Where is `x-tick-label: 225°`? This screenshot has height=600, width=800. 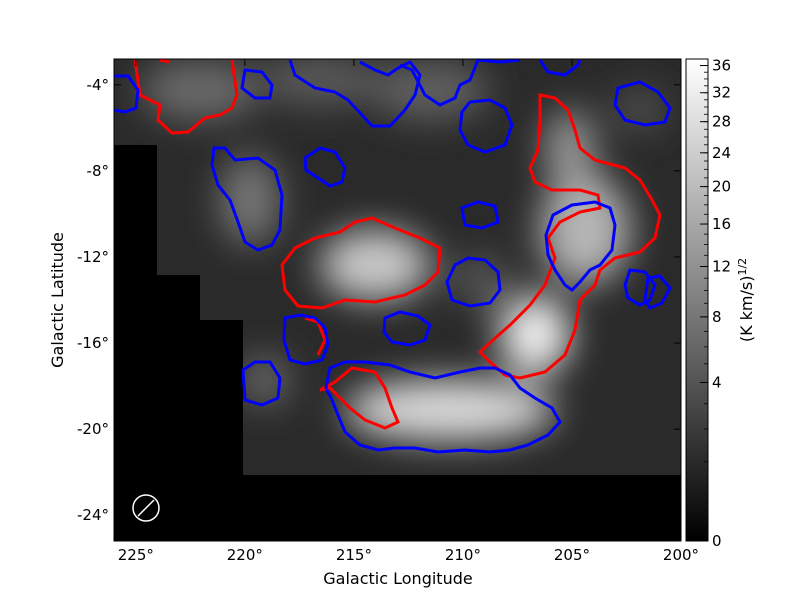
x-tick-label: 225° is located at coordinates (136, 555).